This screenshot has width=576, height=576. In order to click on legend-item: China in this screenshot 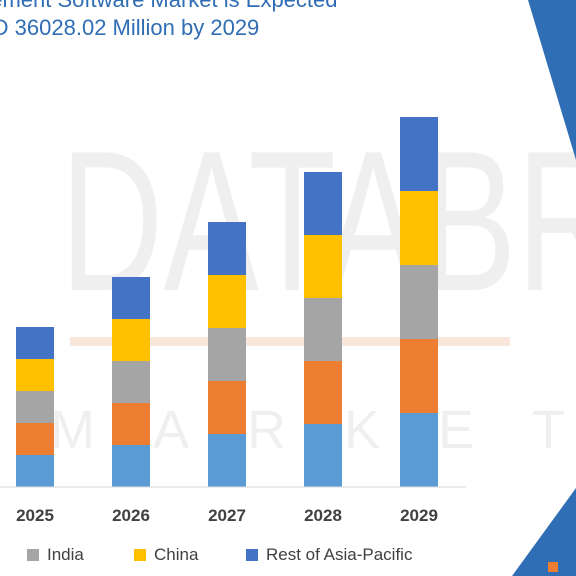, I will do `click(166, 555)`.